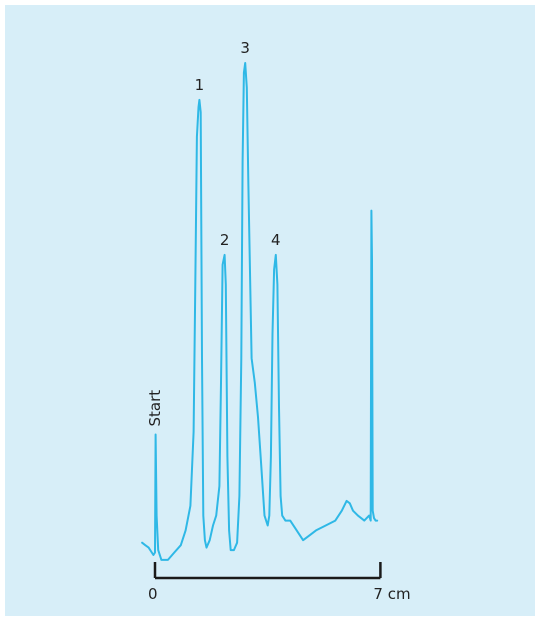 Image resolution: width=540 pixels, height=622 pixels. What do you see at coordinates (155, 408) in the screenshot?
I see `start-label: Start` at bounding box center [155, 408].